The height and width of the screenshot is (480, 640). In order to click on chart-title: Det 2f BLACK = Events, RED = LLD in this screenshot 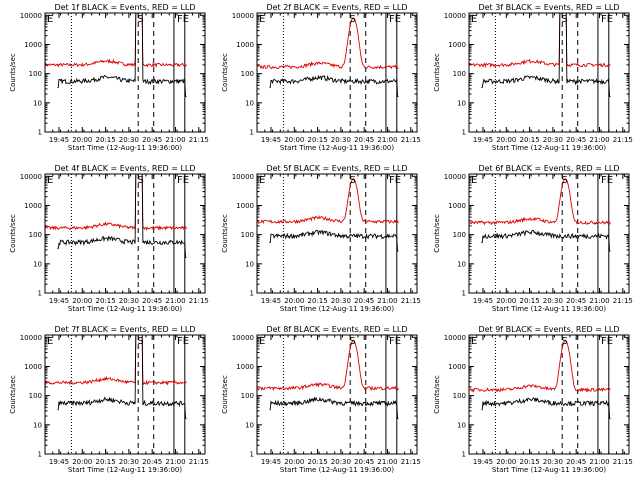, I will do `click(336, 7)`.